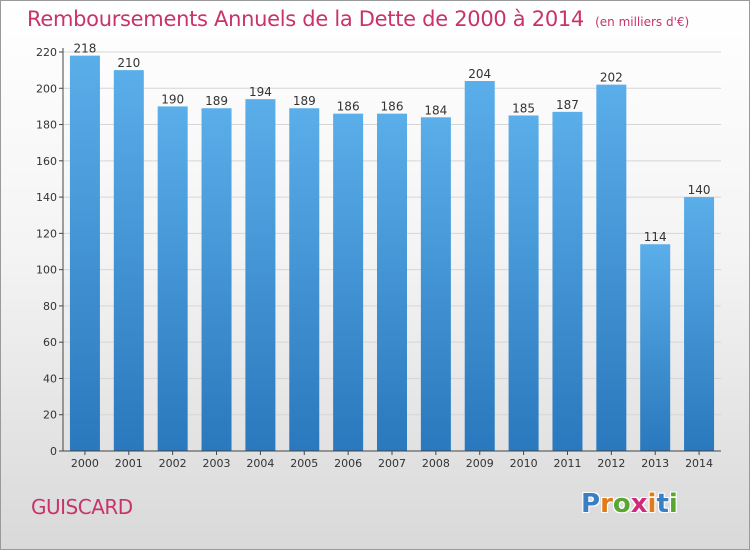  I want to click on y-tick-label: 100, so click(46, 270).